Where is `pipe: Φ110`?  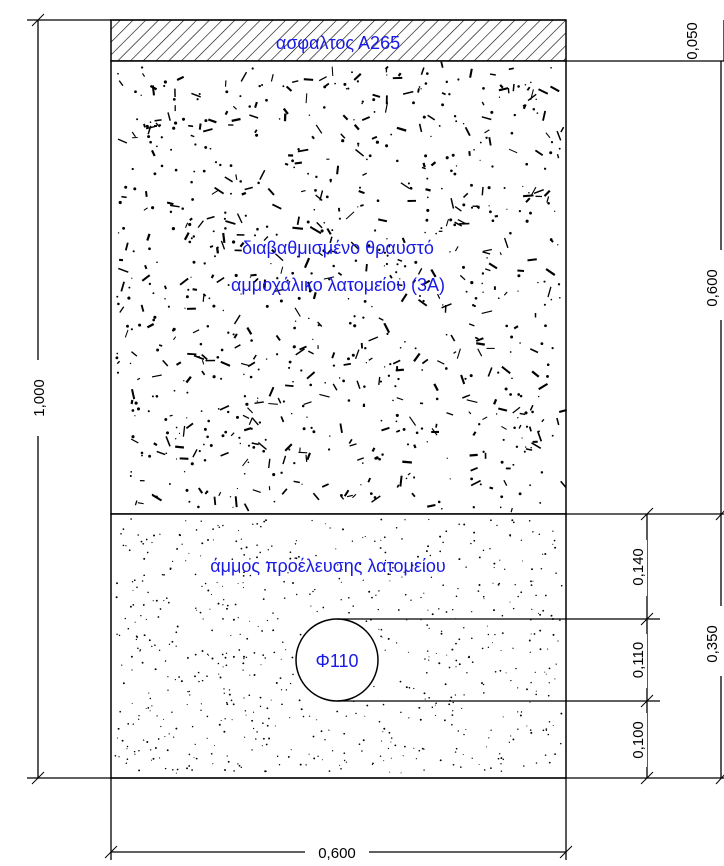 pipe: Φ110 is located at coordinates (337, 660).